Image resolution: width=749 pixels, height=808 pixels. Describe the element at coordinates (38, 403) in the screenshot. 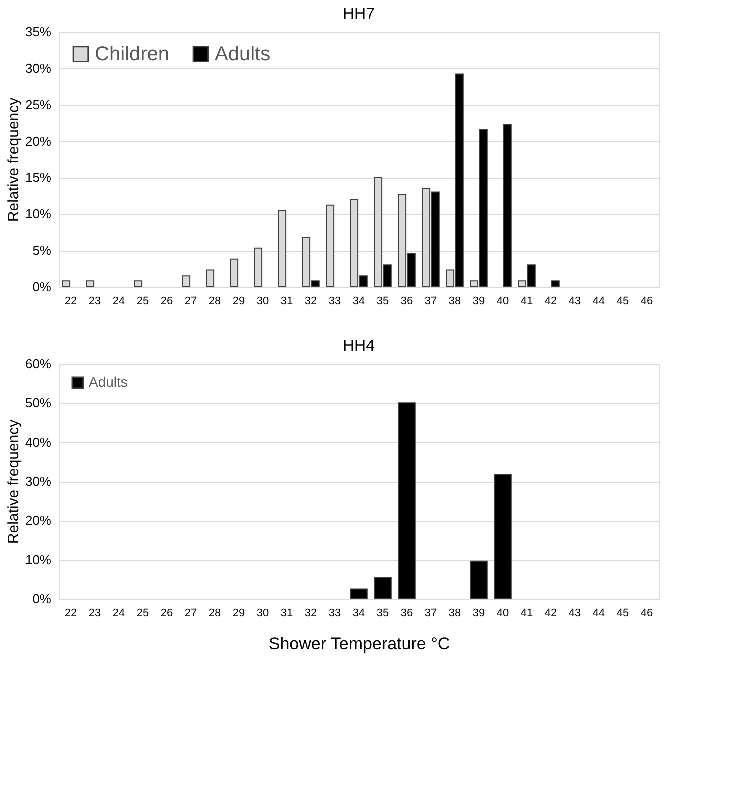

I see `y-tick-label: 50%` at that location.